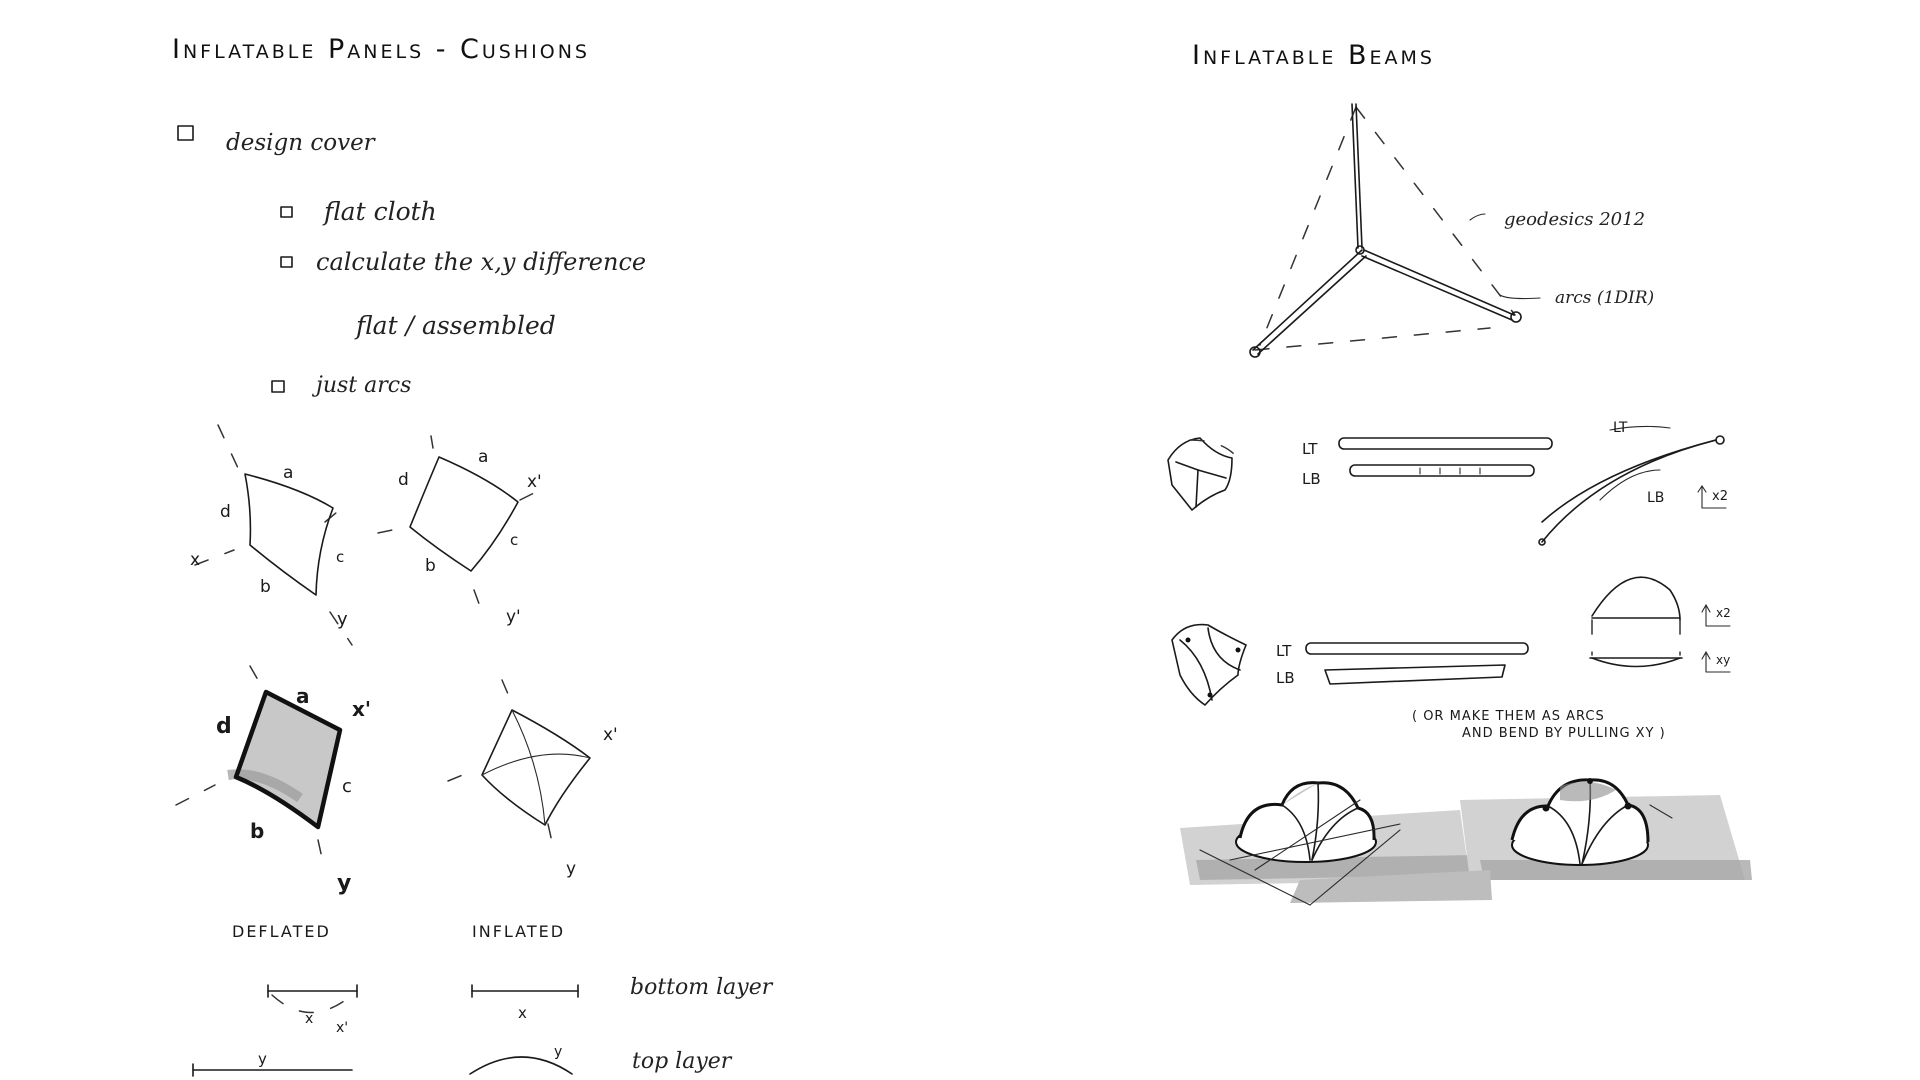 The height and width of the screenshot is (1080, 1920). What do you see at coordinates (1604, 298) in the screenshot?
I see `note-arcs: arcs (1DIR)` at bounding box center [1604, 298].